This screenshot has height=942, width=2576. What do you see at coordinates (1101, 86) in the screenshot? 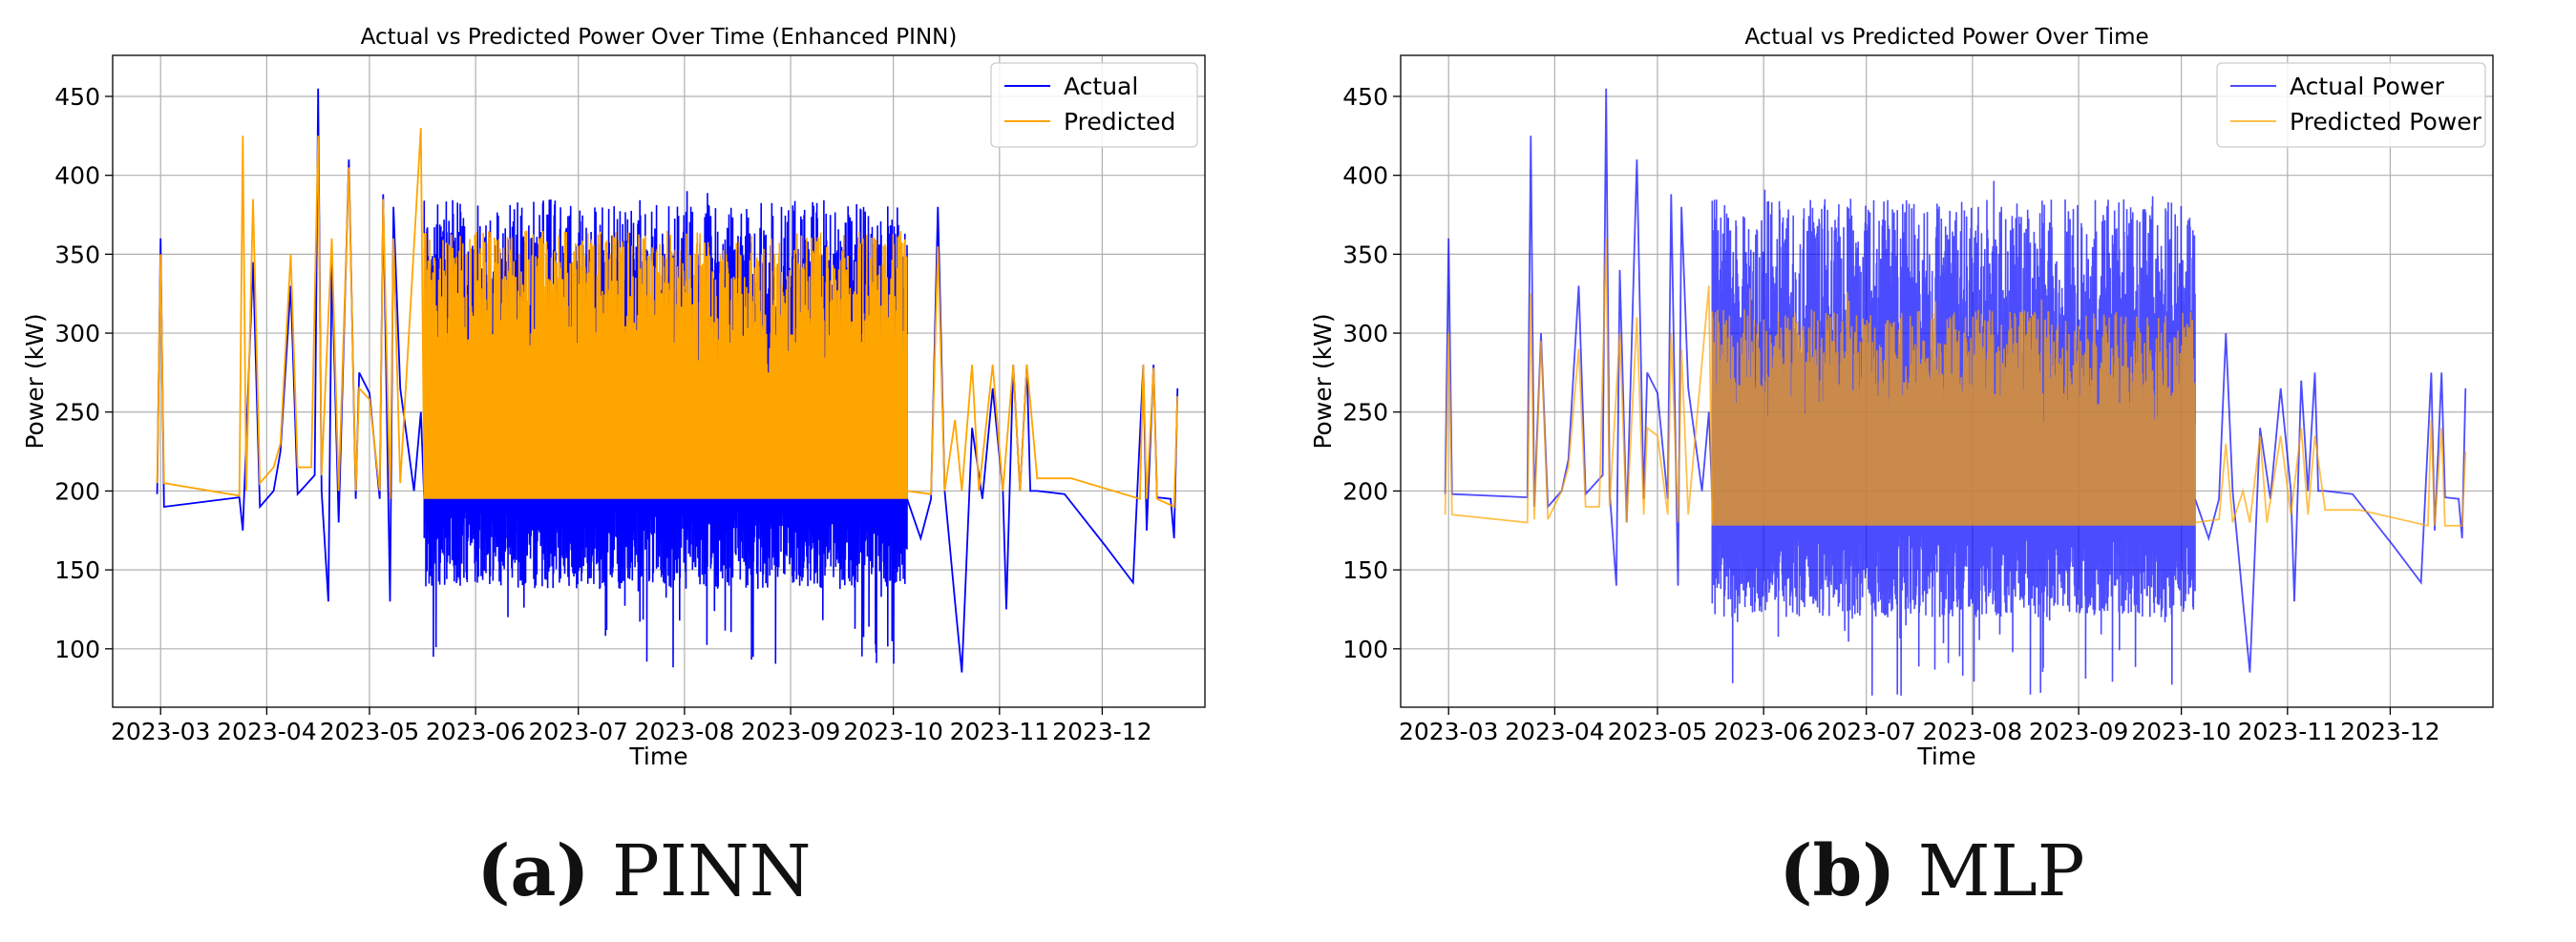
I see `legend-label: Actual` at bounding box center [1101, 86].